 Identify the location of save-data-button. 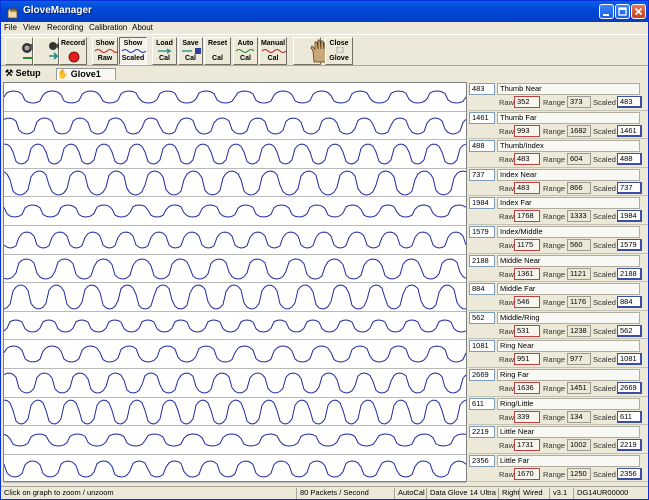
(50, 51).